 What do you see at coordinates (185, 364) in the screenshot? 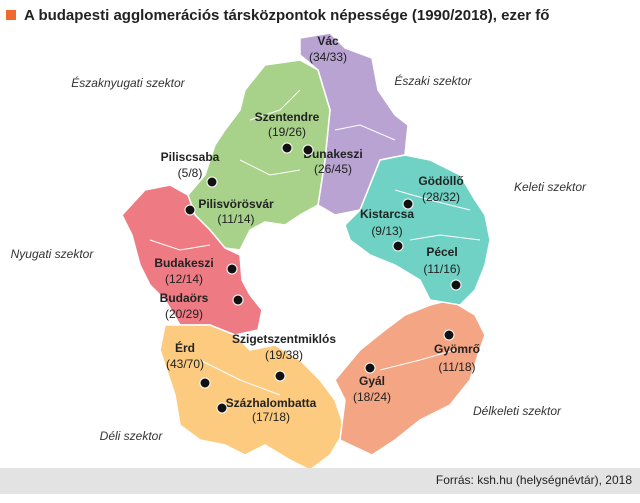
I see `town-population: (43/70)` at bounding box center [185, 364].